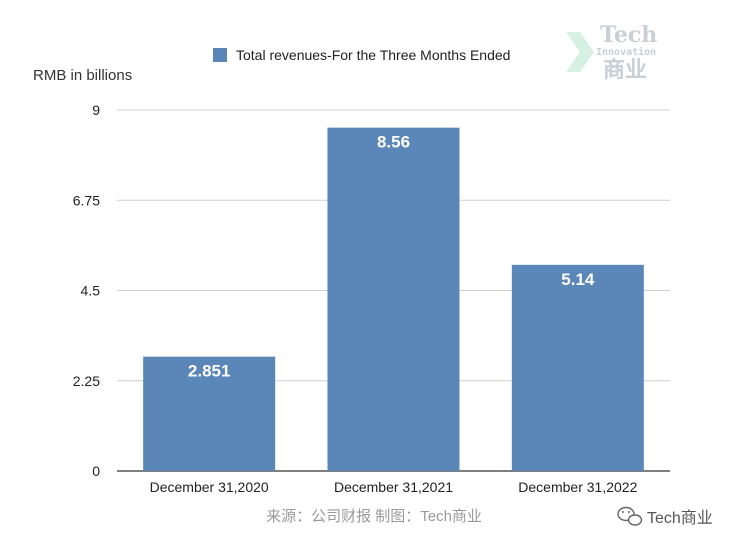 The width and height of the screenshot is (748, 550). I want to click on watermark-line3: 商业, so click(625, 69).